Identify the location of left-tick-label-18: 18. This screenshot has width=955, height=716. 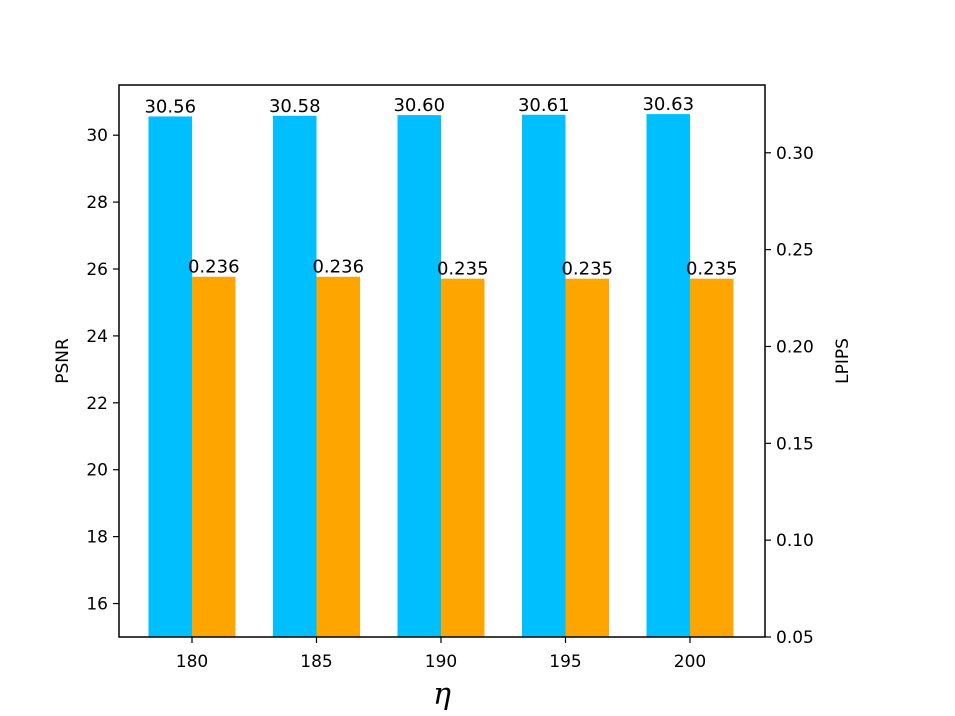
(97, 538).